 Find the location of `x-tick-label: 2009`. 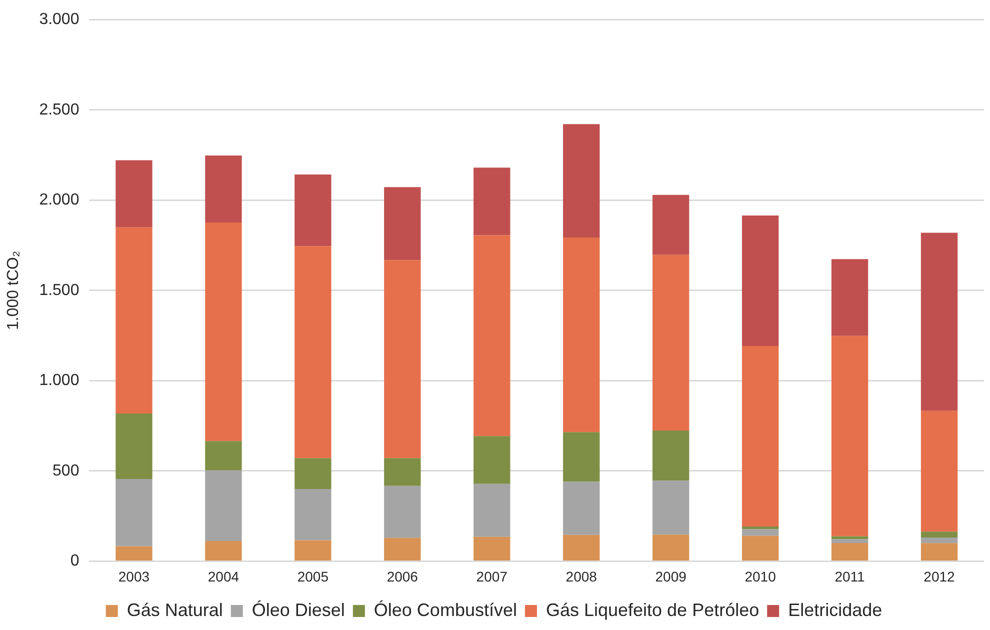

x-tick-label: 2009 is located at coordinates (671, 576).